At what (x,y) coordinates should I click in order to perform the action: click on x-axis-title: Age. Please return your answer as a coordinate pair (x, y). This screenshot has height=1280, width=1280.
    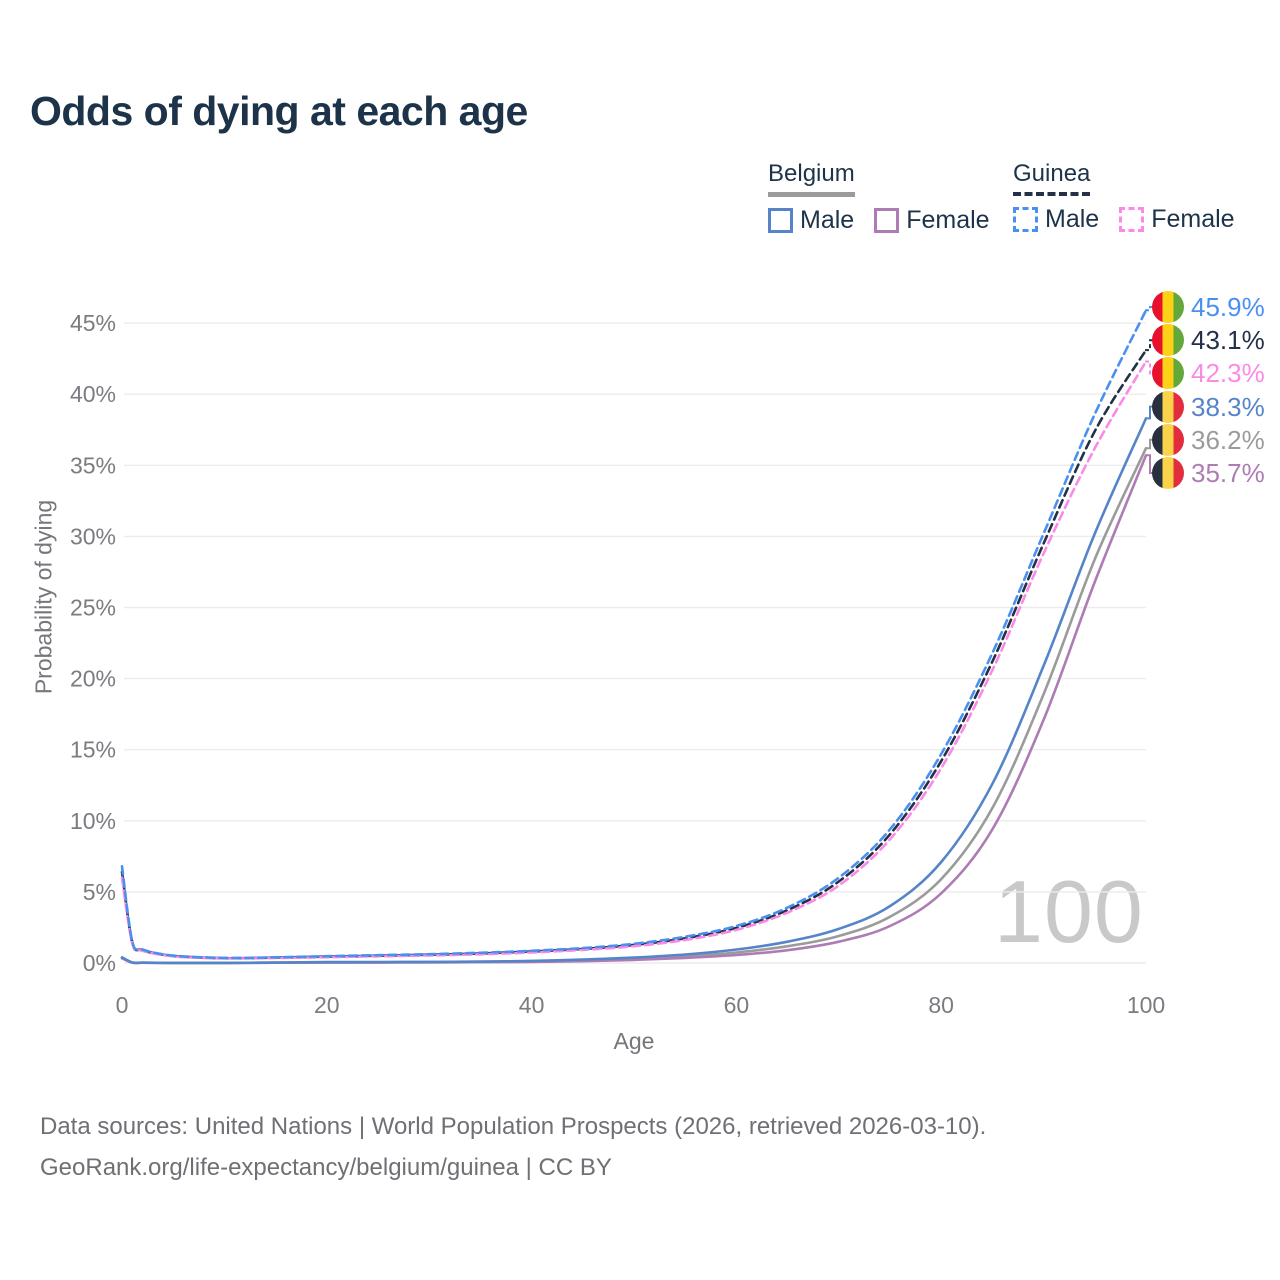
    Looking at the image, I should click on (634, 1041).